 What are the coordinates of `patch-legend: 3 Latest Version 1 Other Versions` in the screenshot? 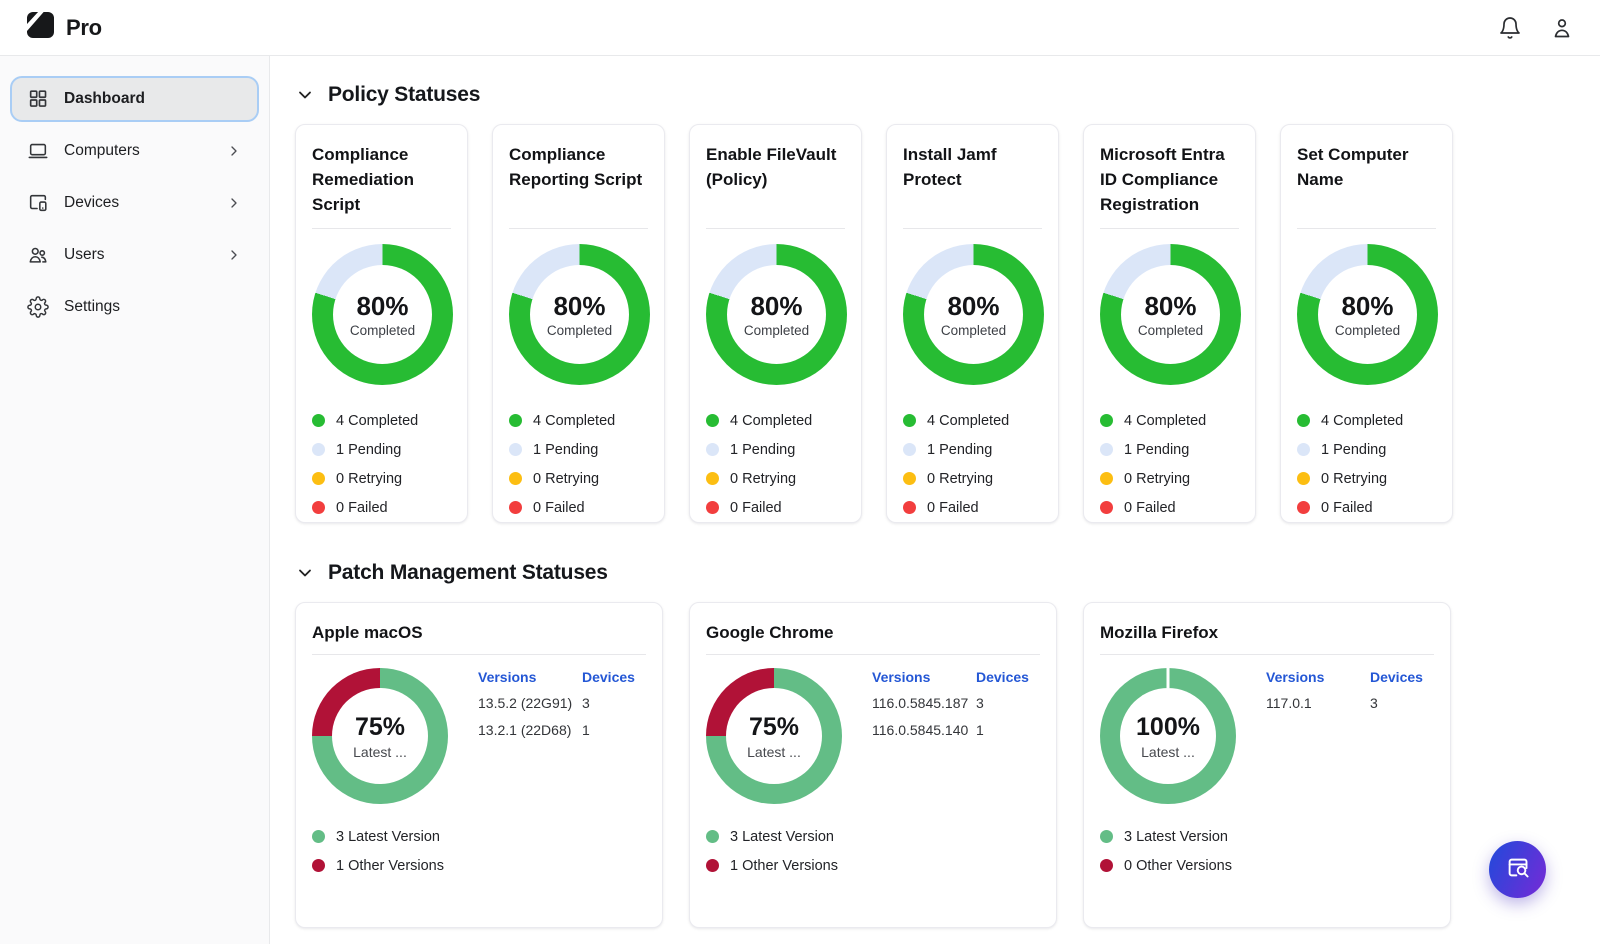 It's located at (873, 851).